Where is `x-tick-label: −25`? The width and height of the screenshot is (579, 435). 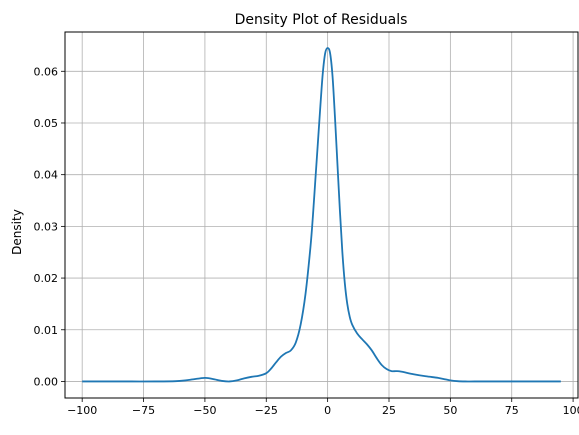 x-tick-label: −25 is located at coordinates (266, 410).